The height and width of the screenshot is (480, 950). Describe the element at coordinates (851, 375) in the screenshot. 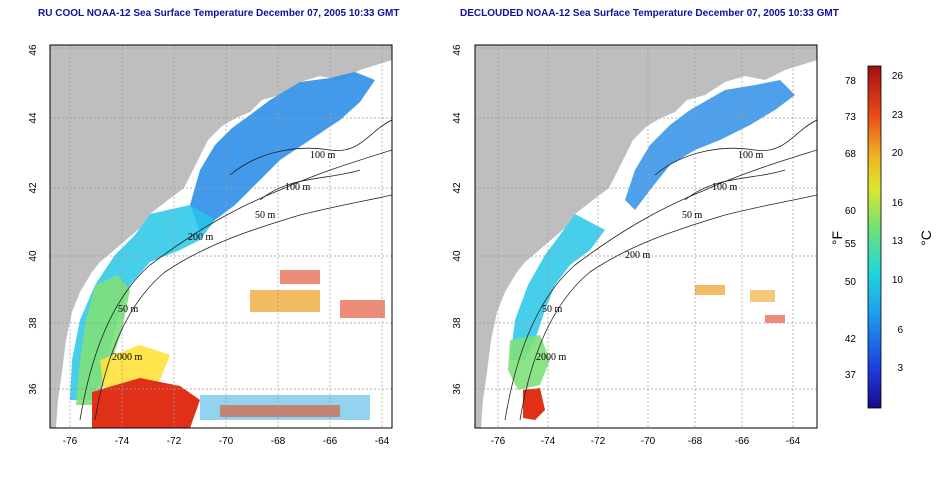

I see `fahrenheit-tick: 37` at that location.